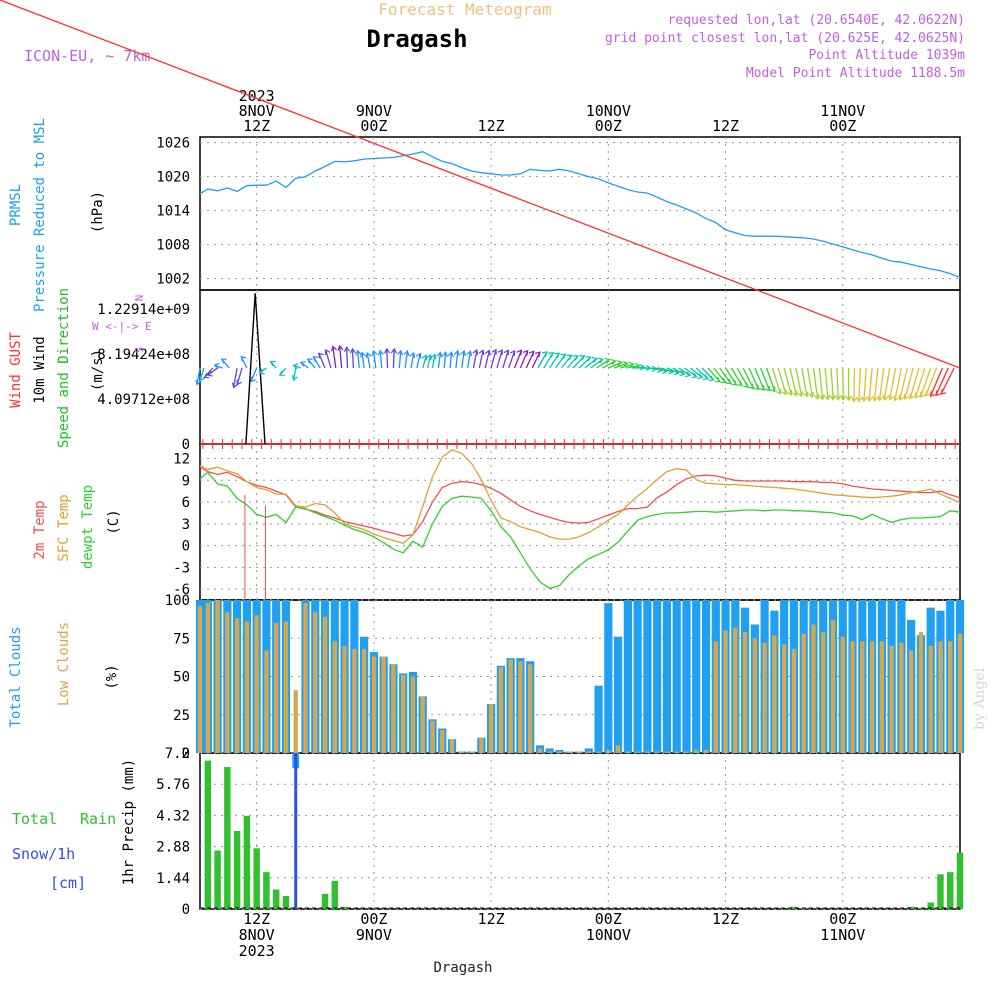 Image resolution: width=1000 pixels, height=1000 pixels. Describe the element at coordinates (87, 56) in the screenshot. I see `model-label: ICON-EU, ~ 7km` at that location.